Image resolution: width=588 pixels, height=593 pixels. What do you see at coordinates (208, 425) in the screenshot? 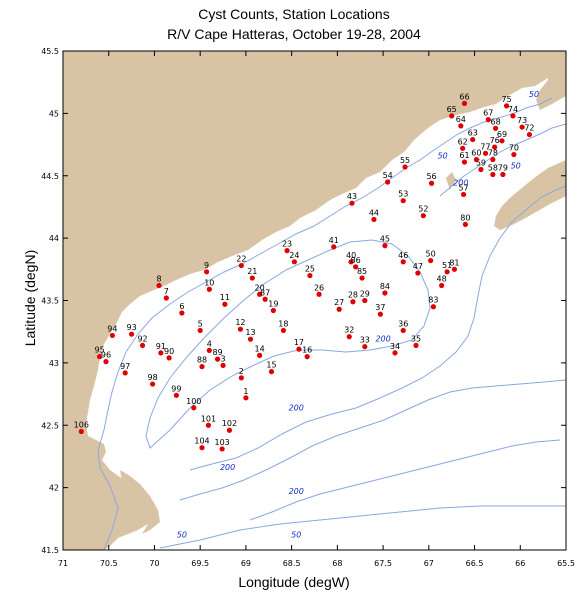
I see `station-101-marker` at bounding box center [208, 425].